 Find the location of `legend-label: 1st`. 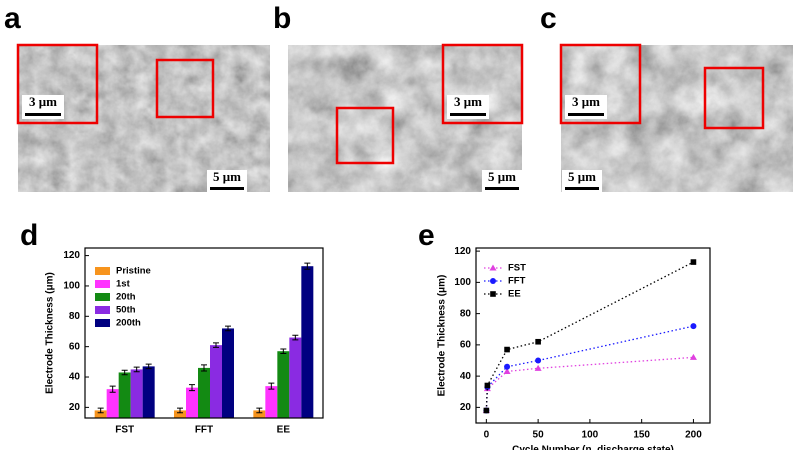

legend-label: 1st is located at coordinates (123, 284).